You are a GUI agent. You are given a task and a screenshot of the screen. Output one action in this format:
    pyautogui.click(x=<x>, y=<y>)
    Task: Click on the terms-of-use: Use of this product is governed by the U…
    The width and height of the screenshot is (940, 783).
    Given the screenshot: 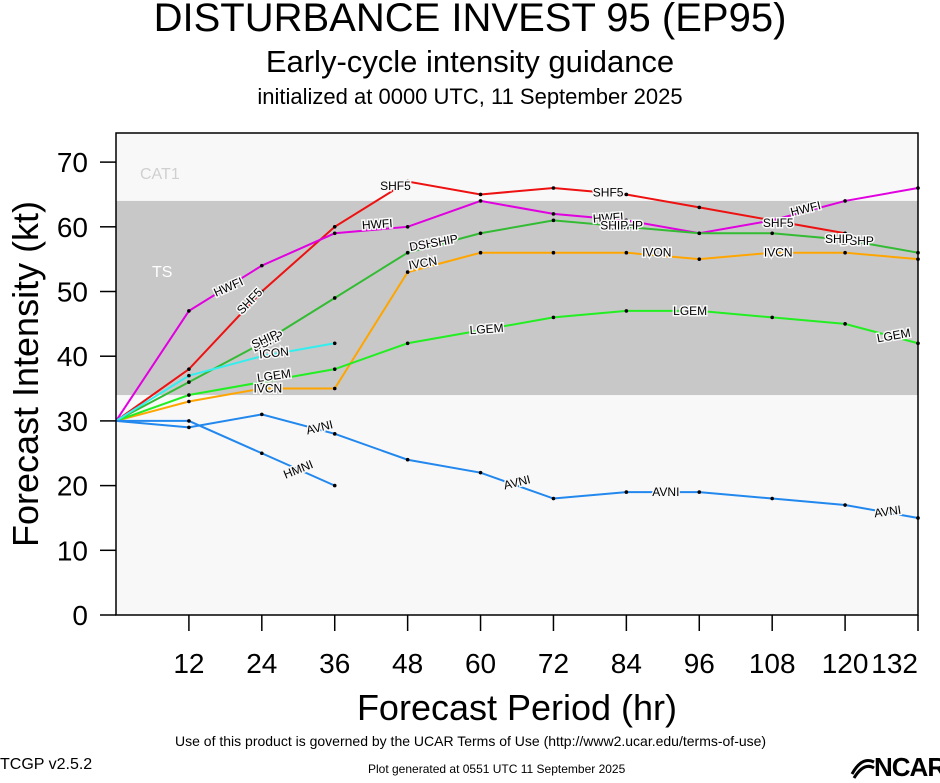 What is the action you would take?
    pyautogui.click(x=471, y=741)
    